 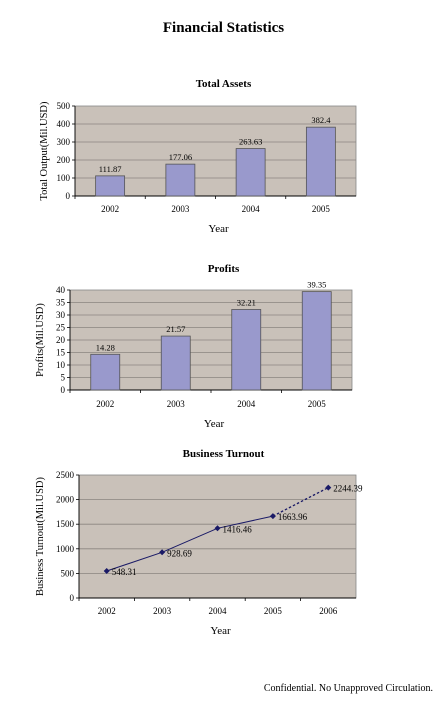 I want to click on profits-y-tick-label: 30, so click(x=61, y=315).